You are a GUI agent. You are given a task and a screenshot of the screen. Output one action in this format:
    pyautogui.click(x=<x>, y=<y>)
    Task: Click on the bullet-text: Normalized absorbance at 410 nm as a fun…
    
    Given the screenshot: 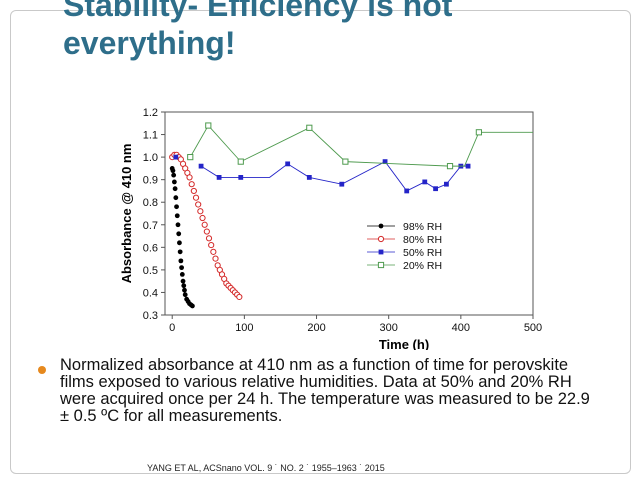 What is the action you would take?
    pyautogui.click(x=325, y=390)
    